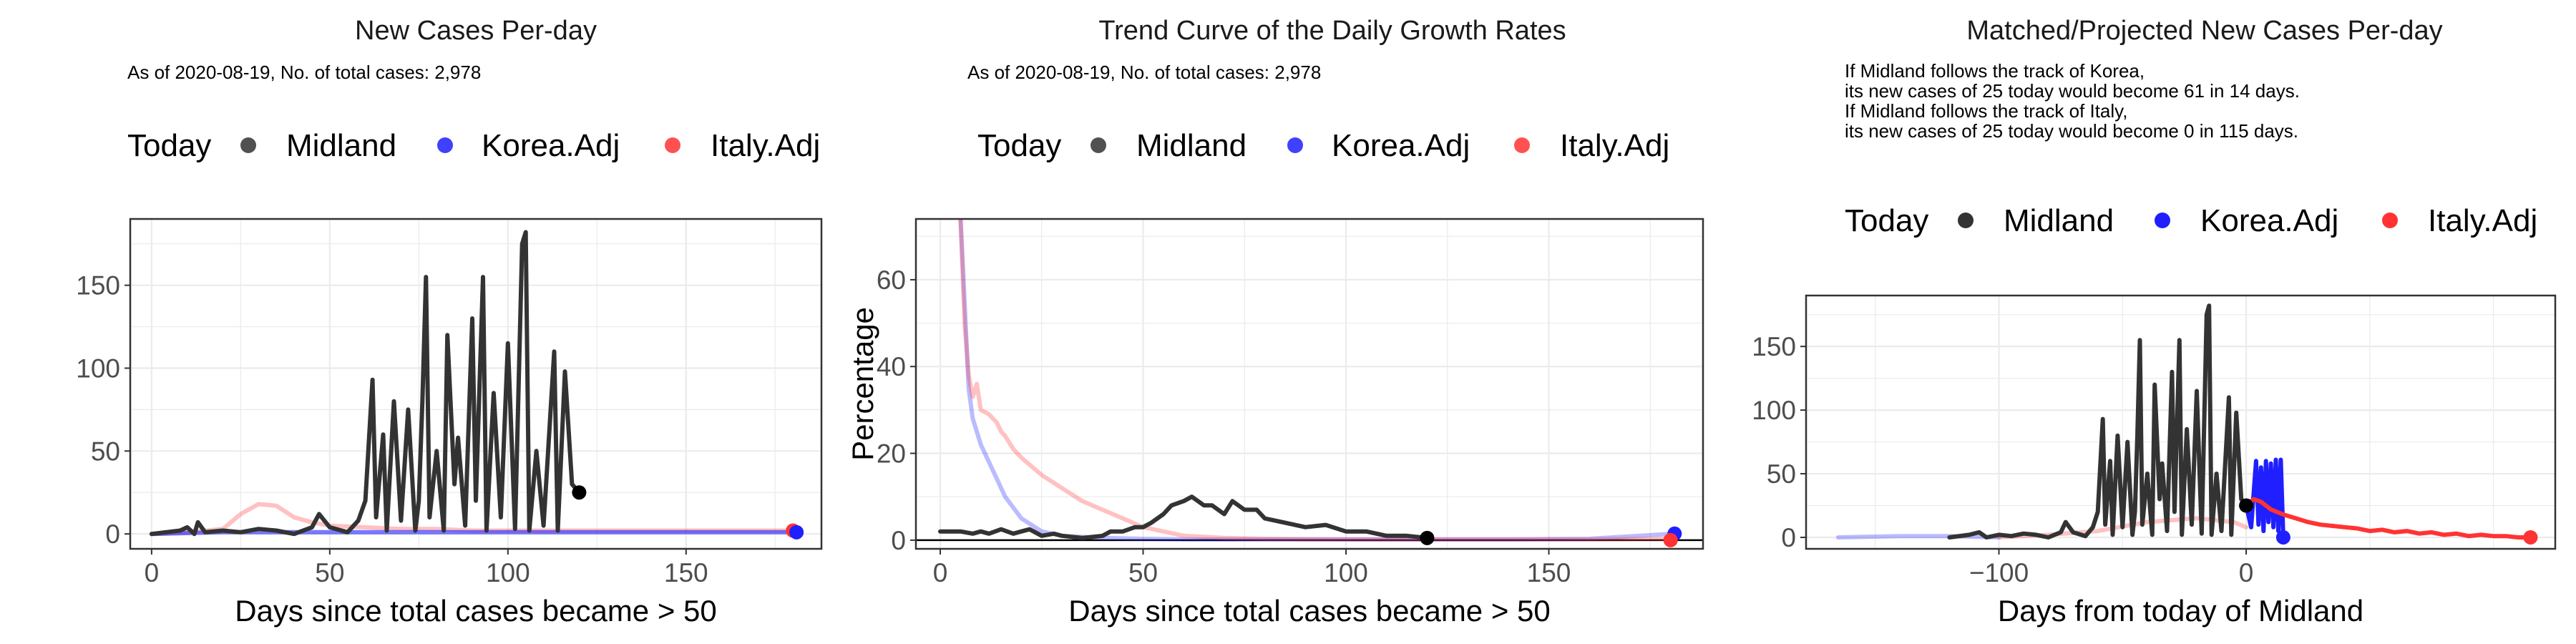 This screenshot has height=644, width=2576. Describe the element at coordinates (891, 454) in the screenshot. I see `y-tick-label: 20` at that location.